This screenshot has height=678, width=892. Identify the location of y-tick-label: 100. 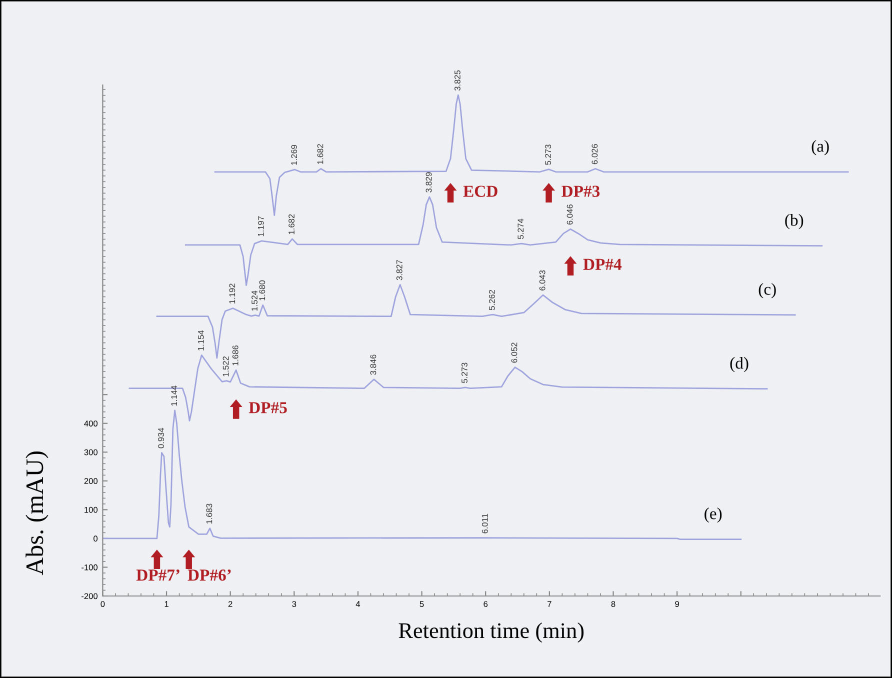
(91, 509).